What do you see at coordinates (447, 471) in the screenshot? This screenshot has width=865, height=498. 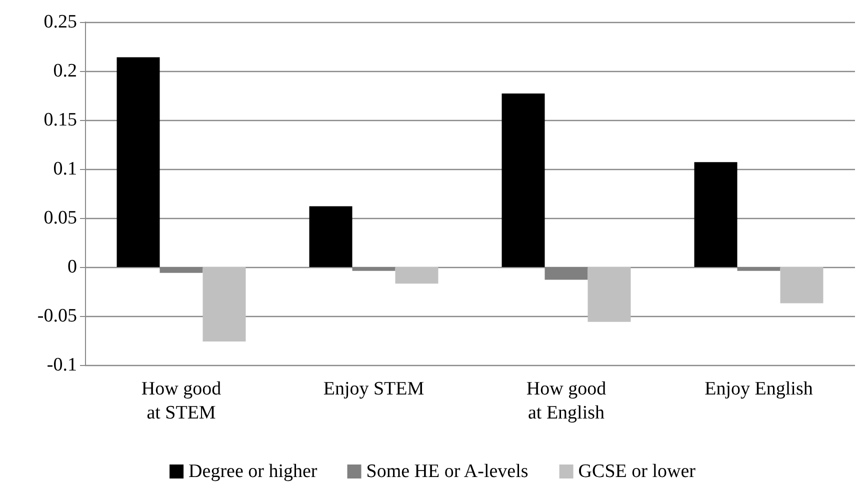 I see `legend-label: Some HE or A-levels` at bounding box center [447, 471].